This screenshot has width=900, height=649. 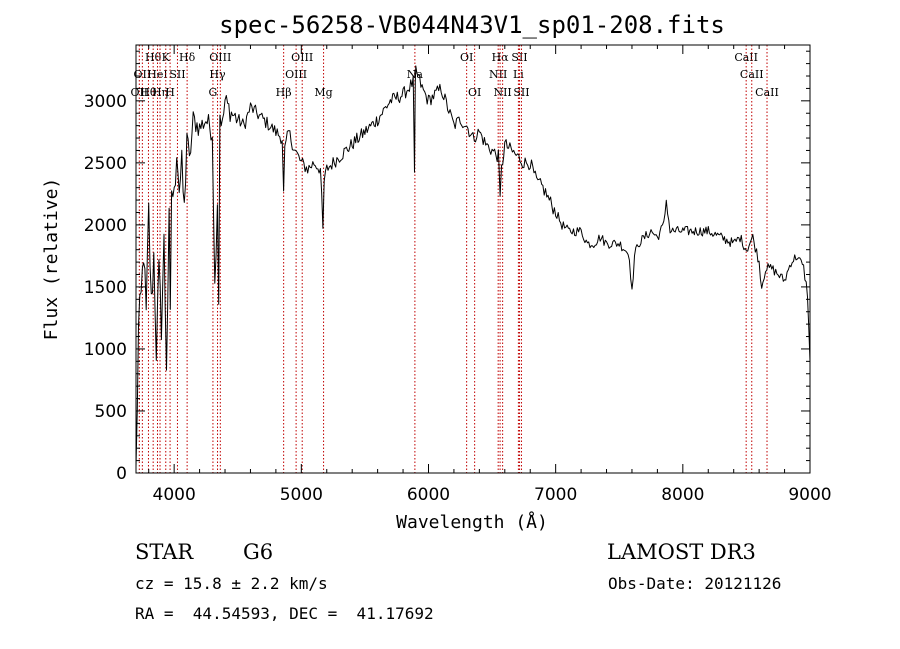 What do you see at coordinates (213, 92) in the screenshot?
I see `line-marker-label-10: G` at bounding box center [213, 92].